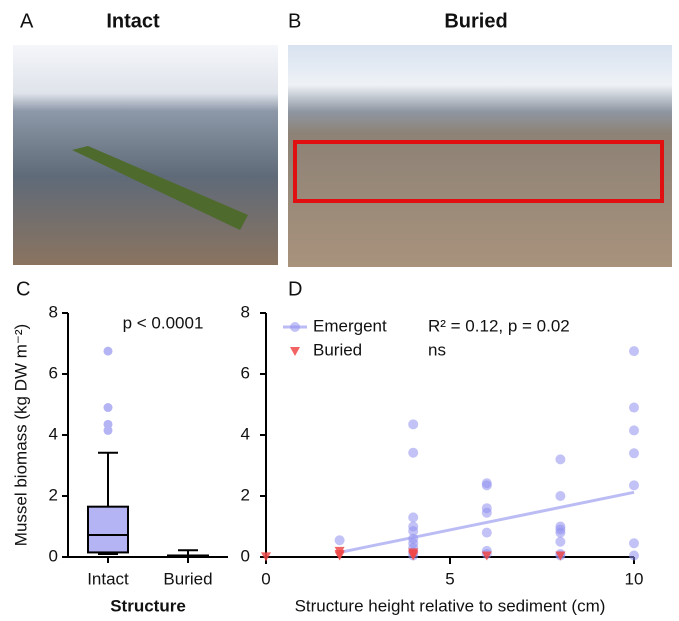 This screenshot has width=679, height=621. Describe the element at coordinates (108, 529) in the screenshot. I see `box` at that location.